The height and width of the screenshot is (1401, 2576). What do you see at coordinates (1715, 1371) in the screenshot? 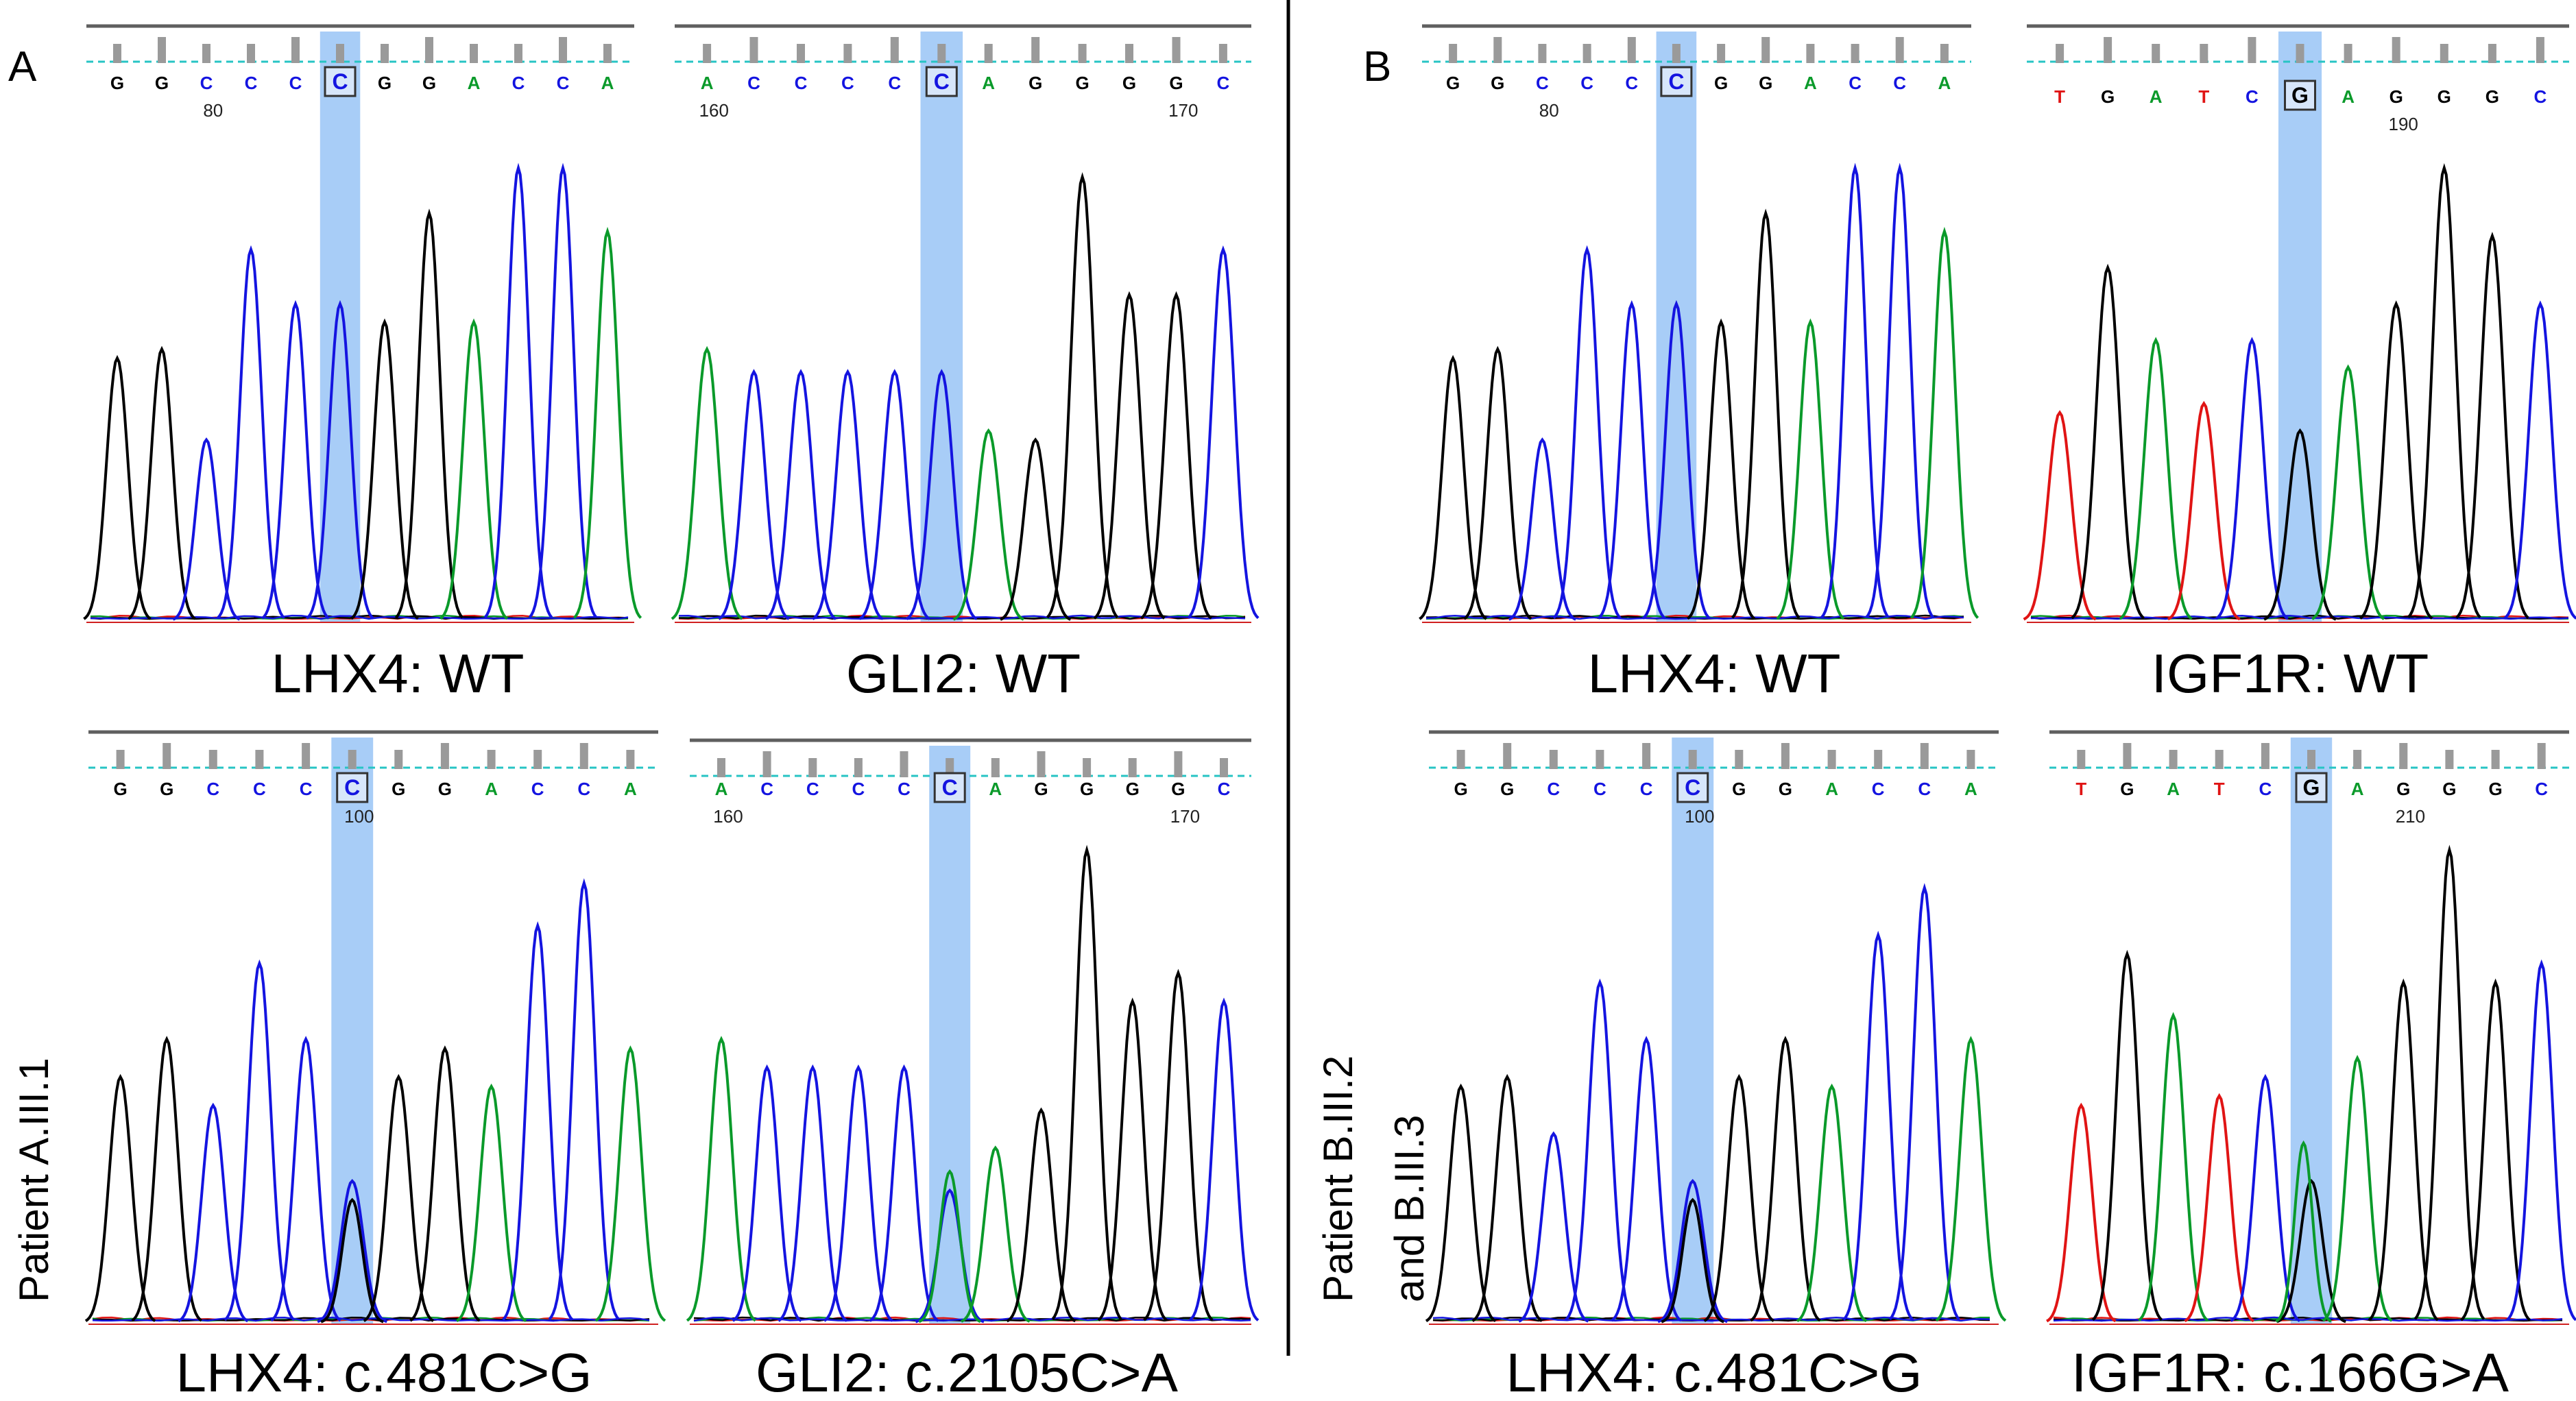
I see `trace-caption: LHX4: c.481C>G` at bounding box center [1715, 1371].